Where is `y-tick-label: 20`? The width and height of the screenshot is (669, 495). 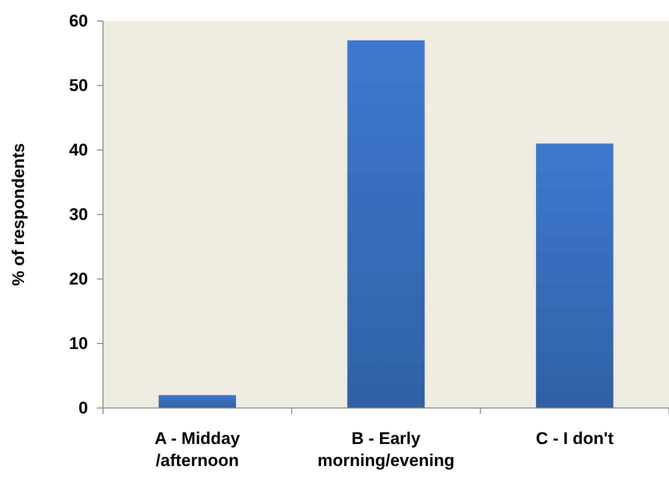 y-tick-label: 20 is located at coordinates (78, 278).